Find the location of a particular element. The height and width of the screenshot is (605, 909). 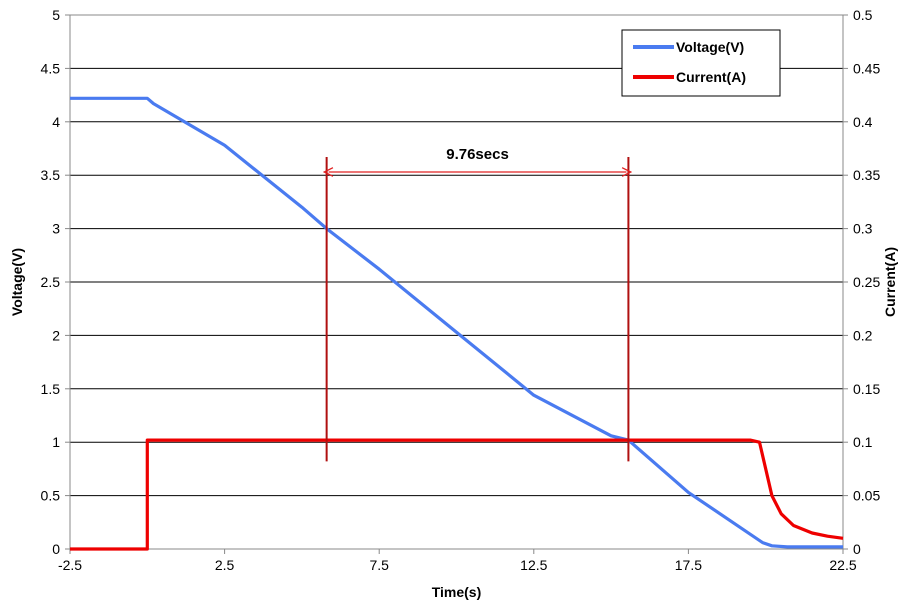

legend-label-voltage: Voltage(V) is located at coordinates (710, 47).